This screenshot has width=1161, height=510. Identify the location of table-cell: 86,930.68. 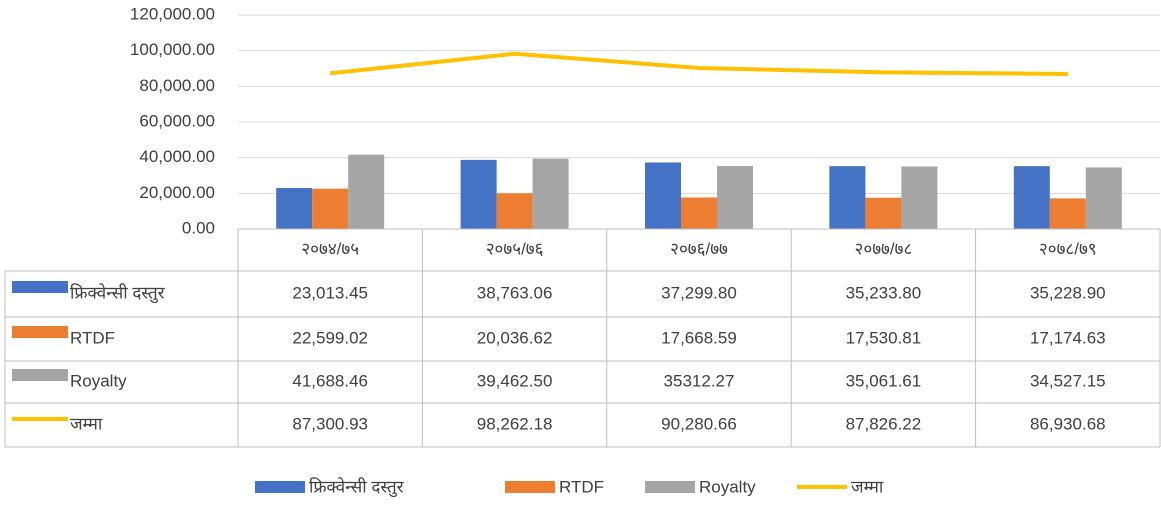
(1068, 423).